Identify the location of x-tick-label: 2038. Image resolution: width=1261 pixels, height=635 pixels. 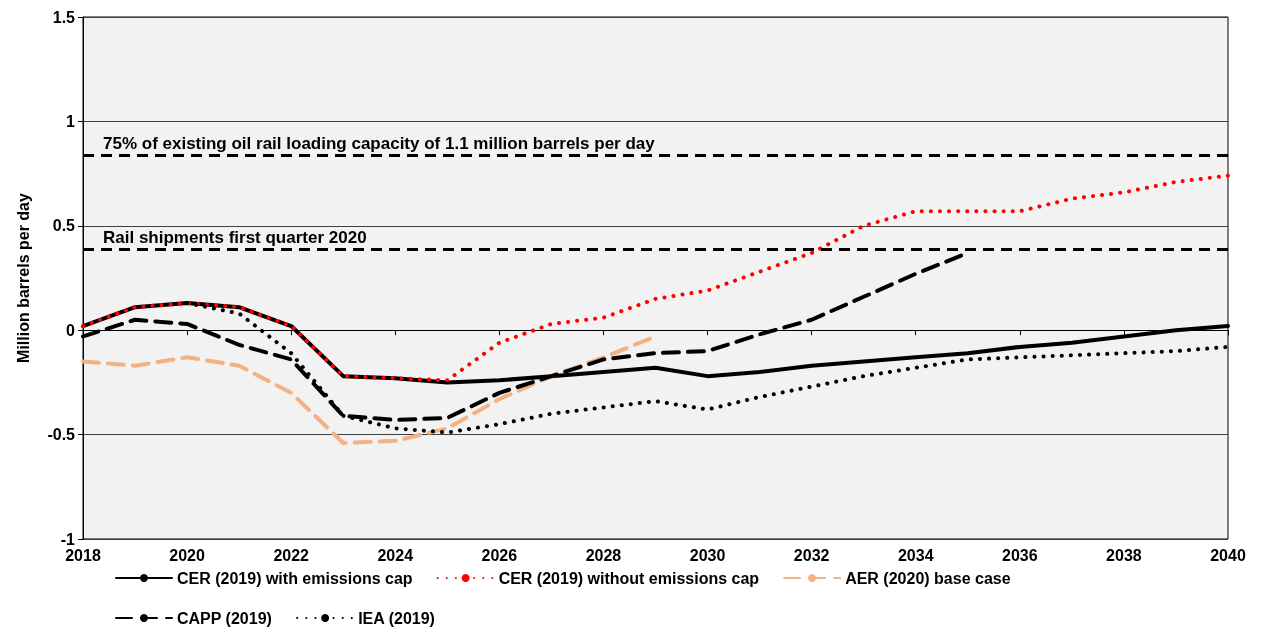
(1124, 555).